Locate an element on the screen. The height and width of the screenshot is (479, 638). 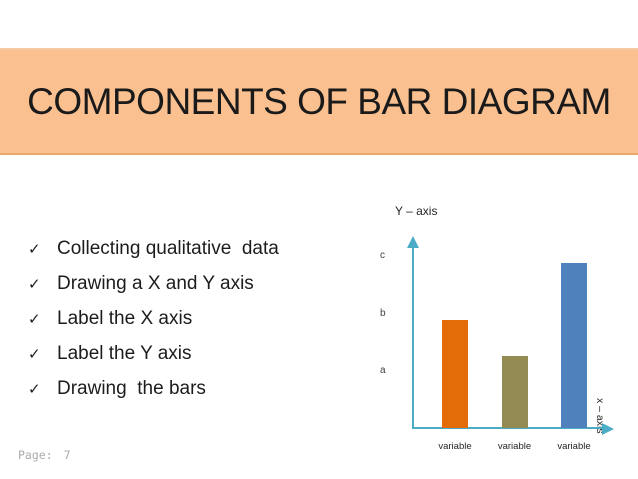
list-item: ✓ Drawing a X and Y axis is located at coordinates (153, 283).